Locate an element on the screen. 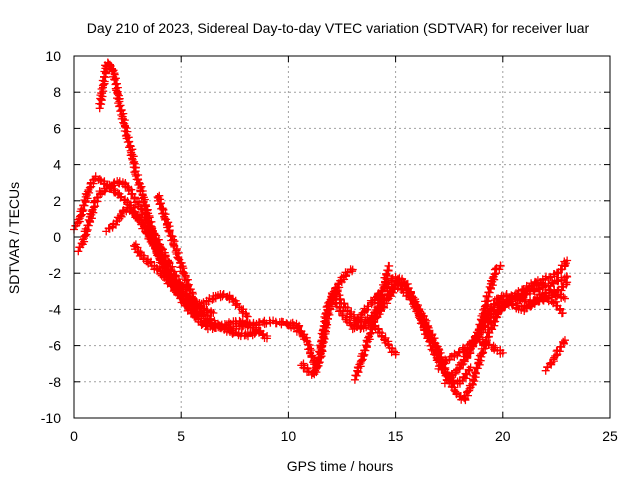  y-tick-label: -10 is located at coordinates (51, 418).